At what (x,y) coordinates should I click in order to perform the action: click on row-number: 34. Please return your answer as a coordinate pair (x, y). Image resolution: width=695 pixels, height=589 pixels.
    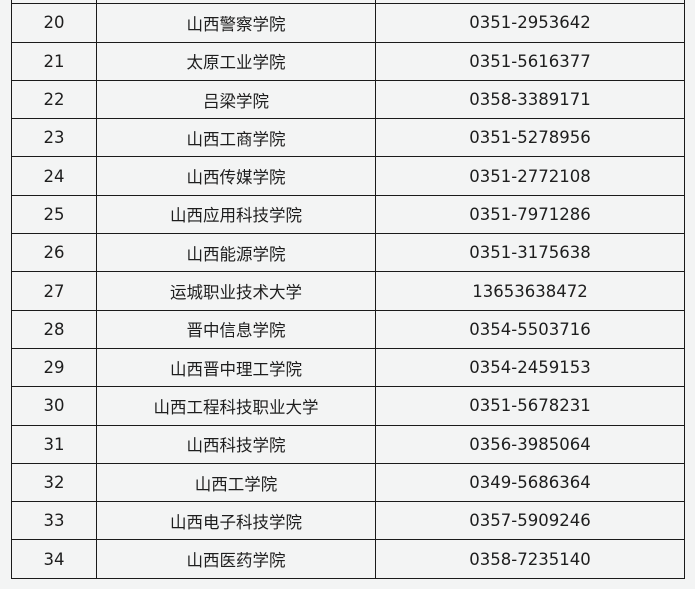
    Looking at the image, I should click on (54, 559).